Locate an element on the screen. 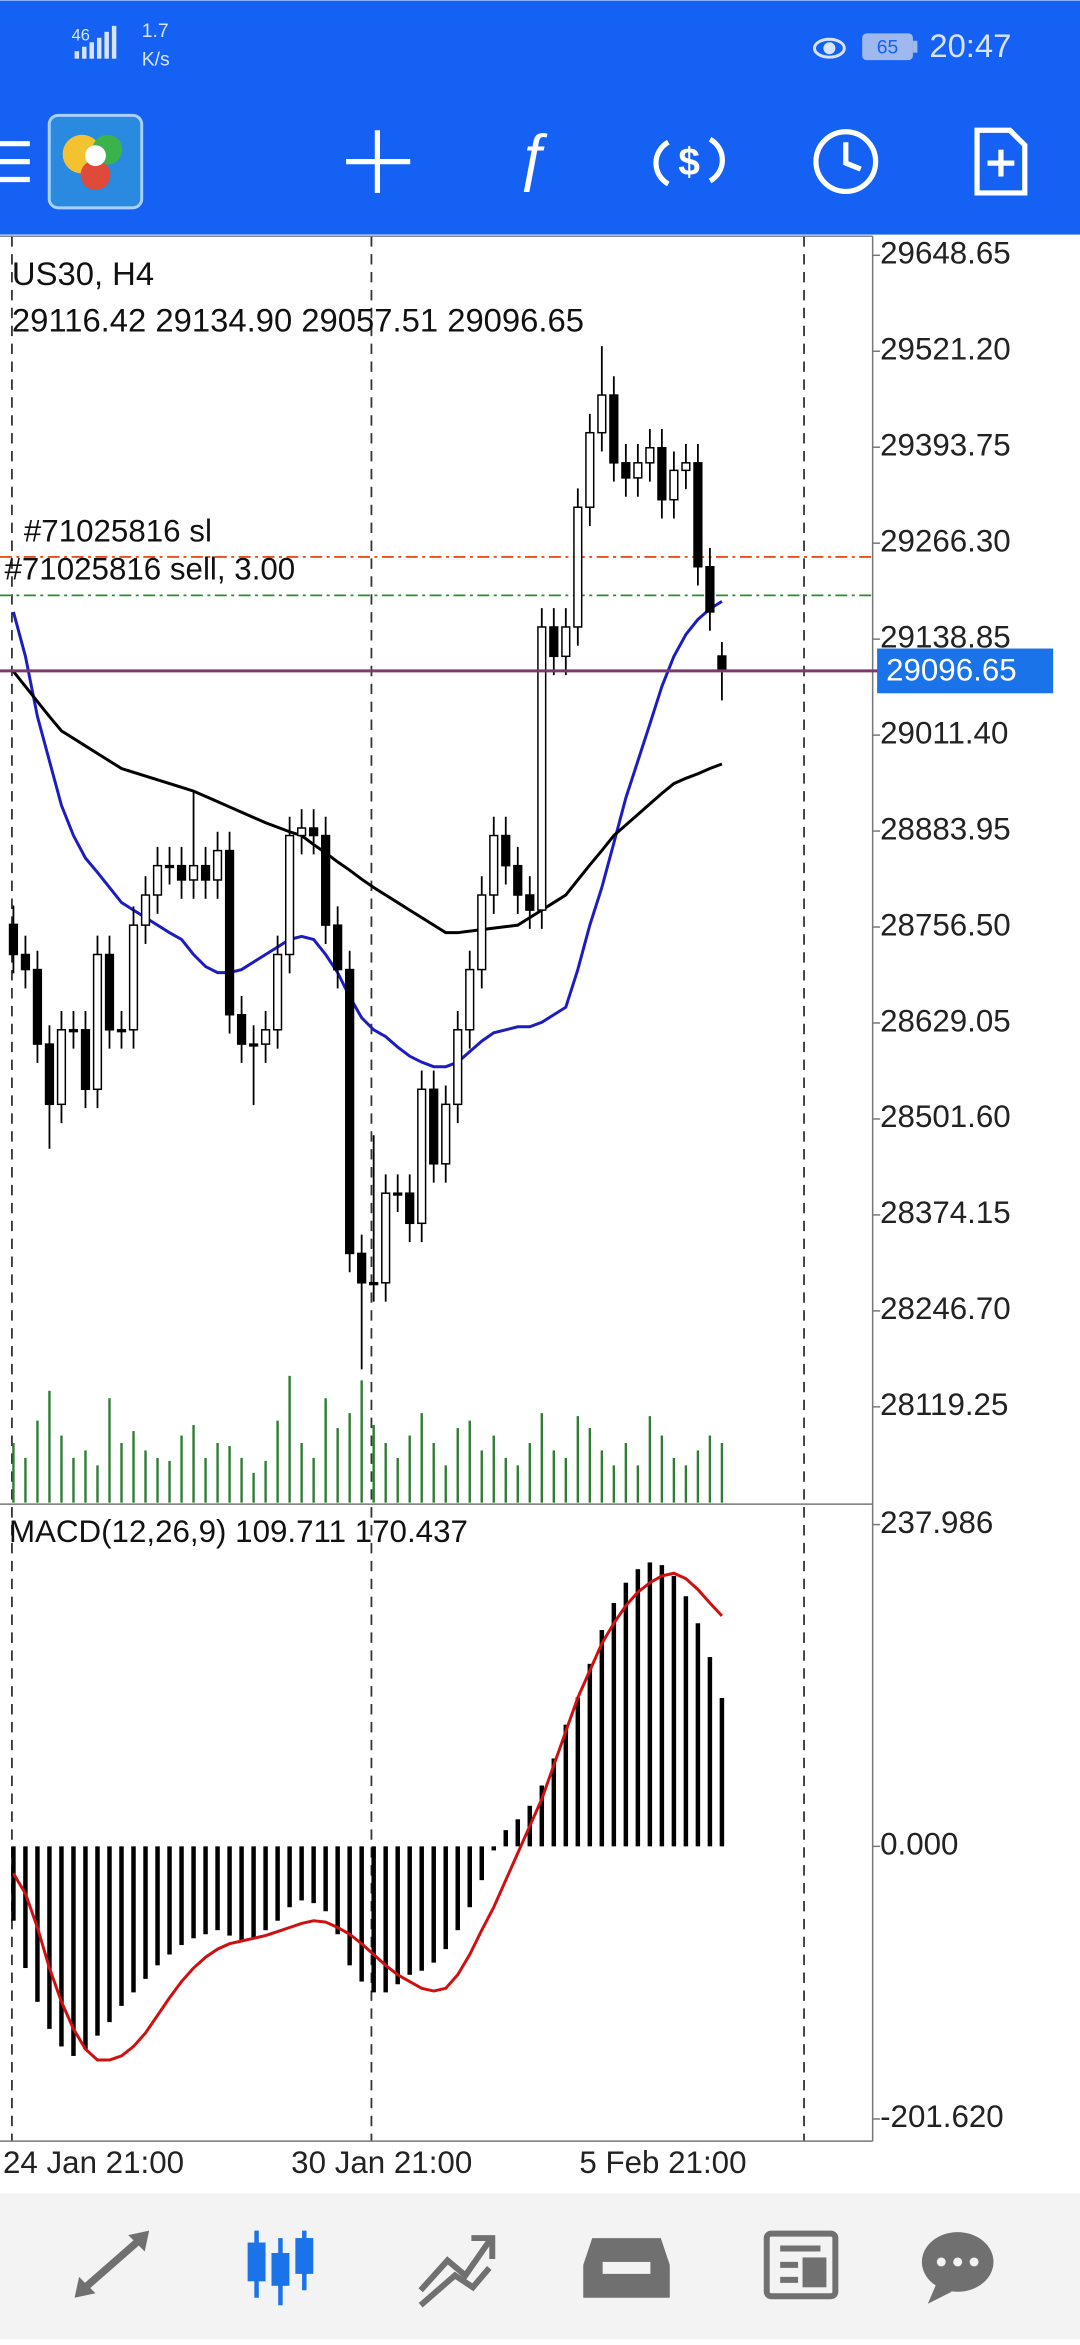 Image resolution: width=1080 pixels, height=2345 pixels. history-tab is located at coordinates (626, 2268).